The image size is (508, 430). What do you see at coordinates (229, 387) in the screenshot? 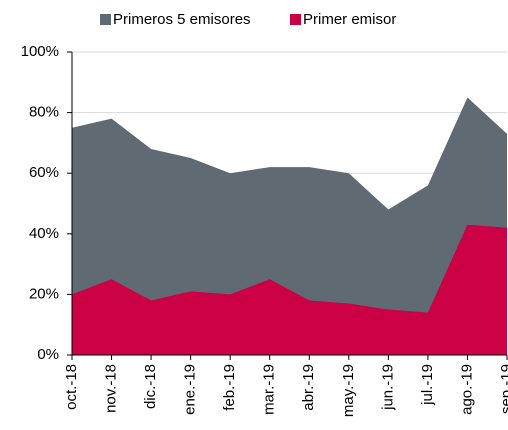
I see `x-tick-label: feb.-19` at bounding box center [229, 387].